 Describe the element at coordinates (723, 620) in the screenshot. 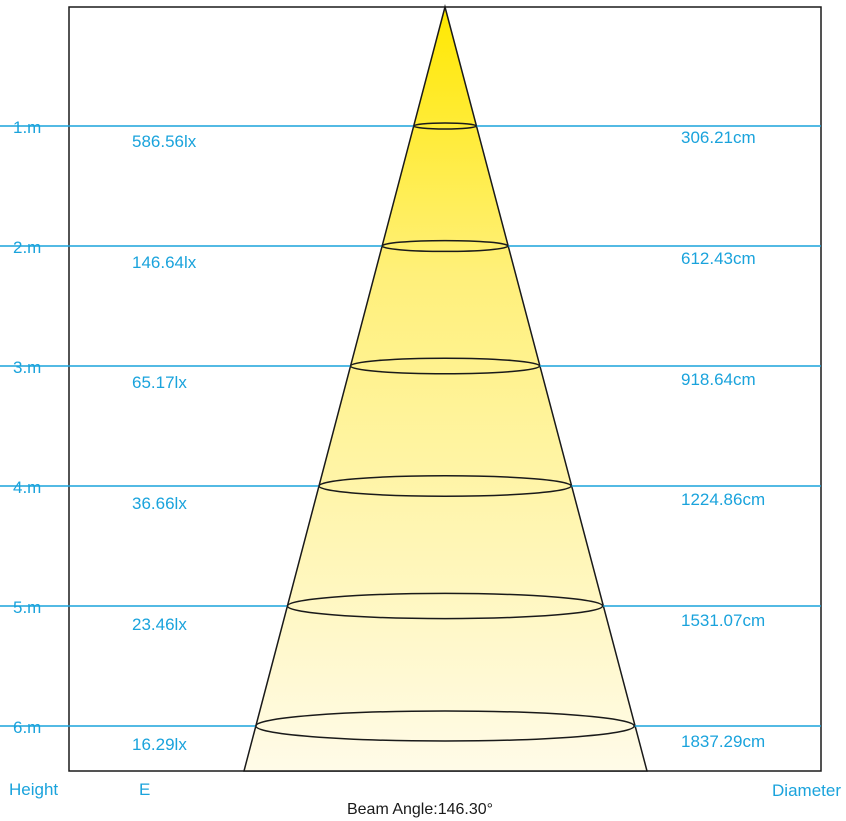

I see `diameter-label-5: 1531.07cm` at that location.